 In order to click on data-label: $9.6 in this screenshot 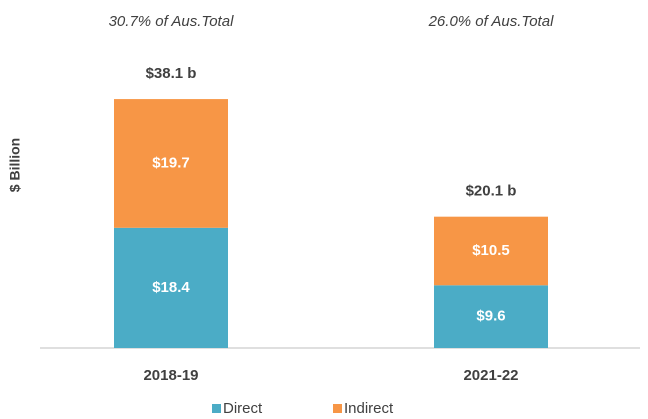, I will do `click(490, 316)`.